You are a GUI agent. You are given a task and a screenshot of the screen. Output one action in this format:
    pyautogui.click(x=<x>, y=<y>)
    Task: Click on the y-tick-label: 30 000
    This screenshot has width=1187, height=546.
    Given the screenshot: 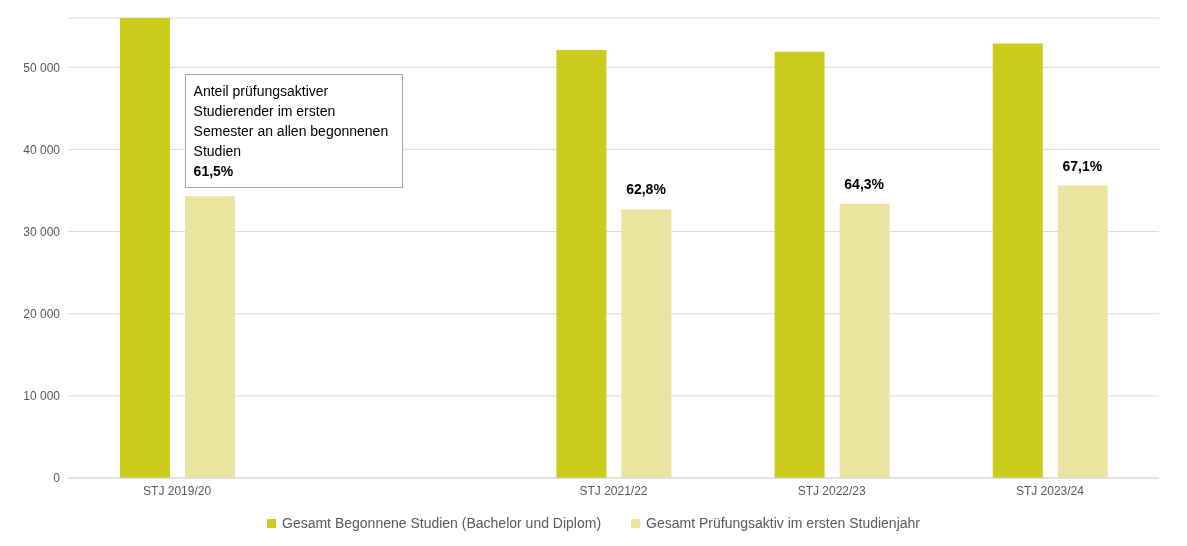 What is the action you would take?
    pyautogui.click(x=42, y=231)
    